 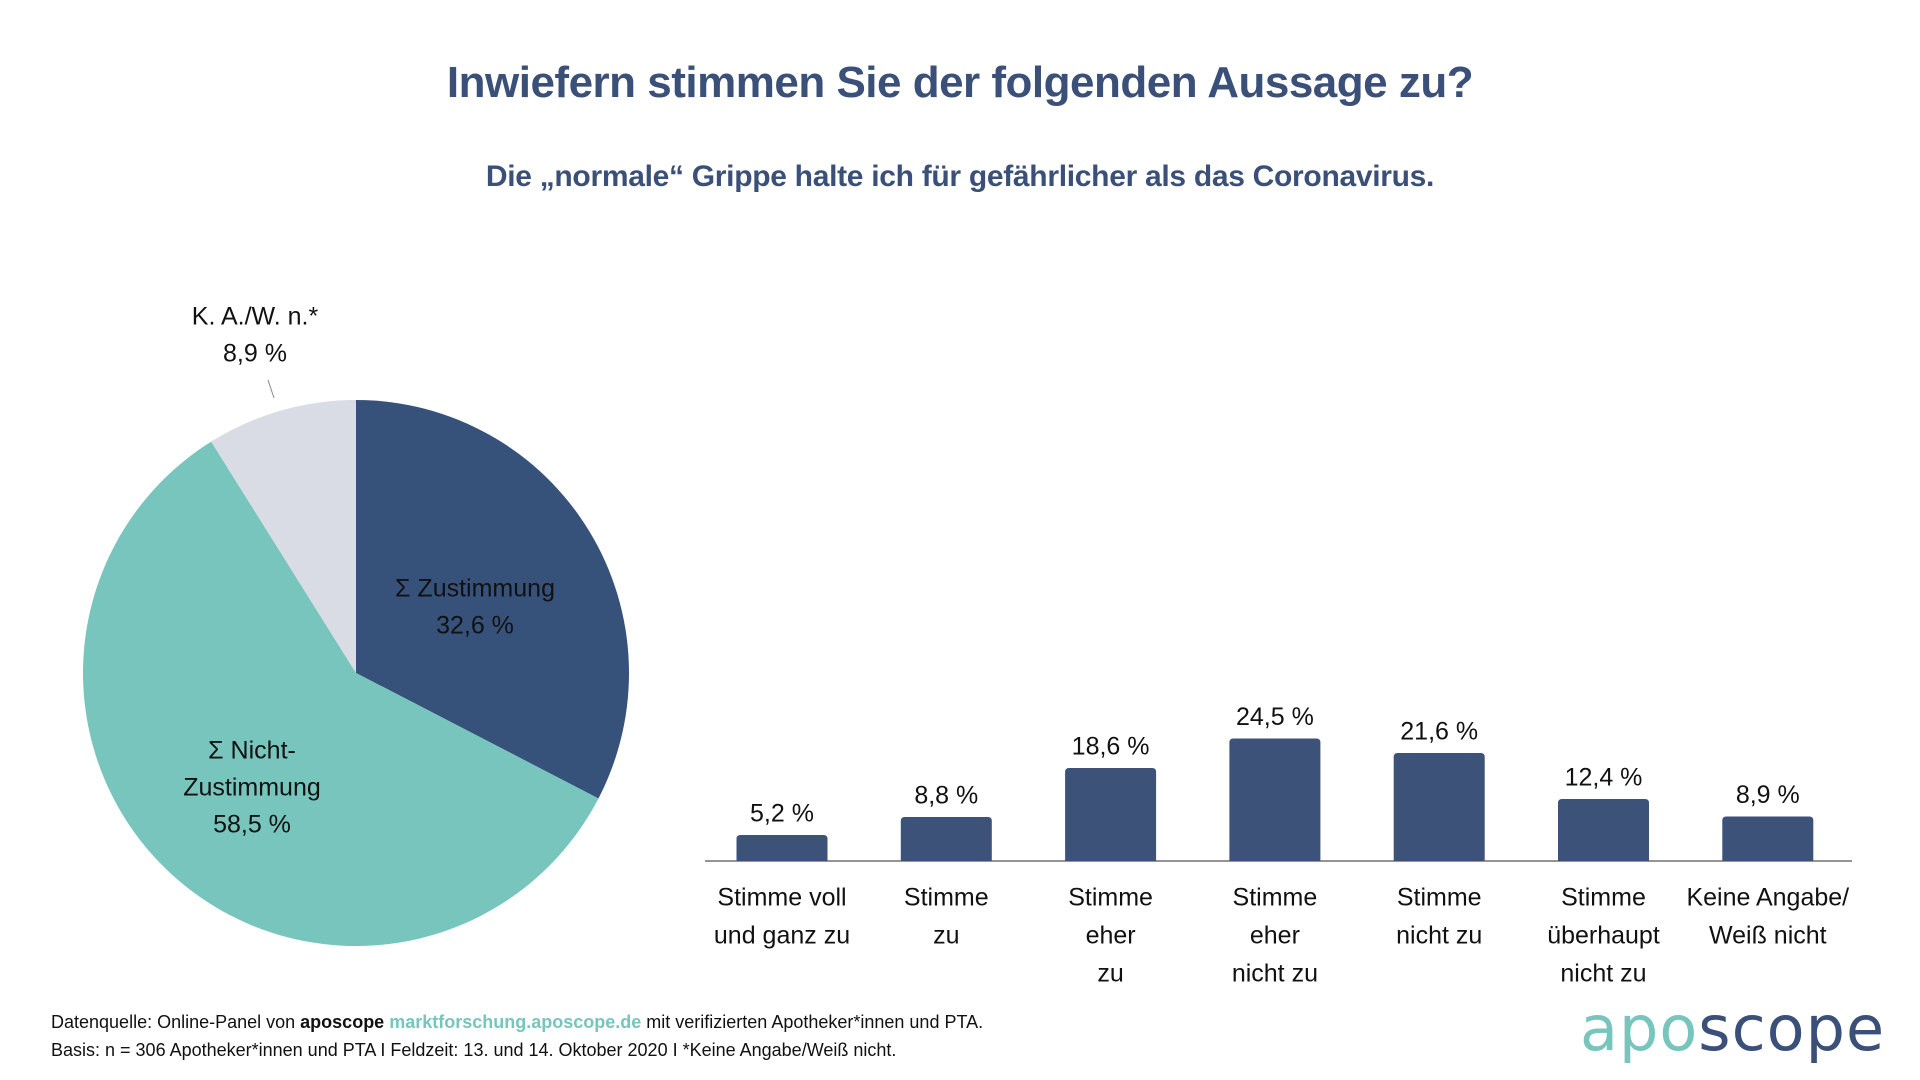 I want to click on aposcope-logo: aposcope, so click(x=1732, y=1028).